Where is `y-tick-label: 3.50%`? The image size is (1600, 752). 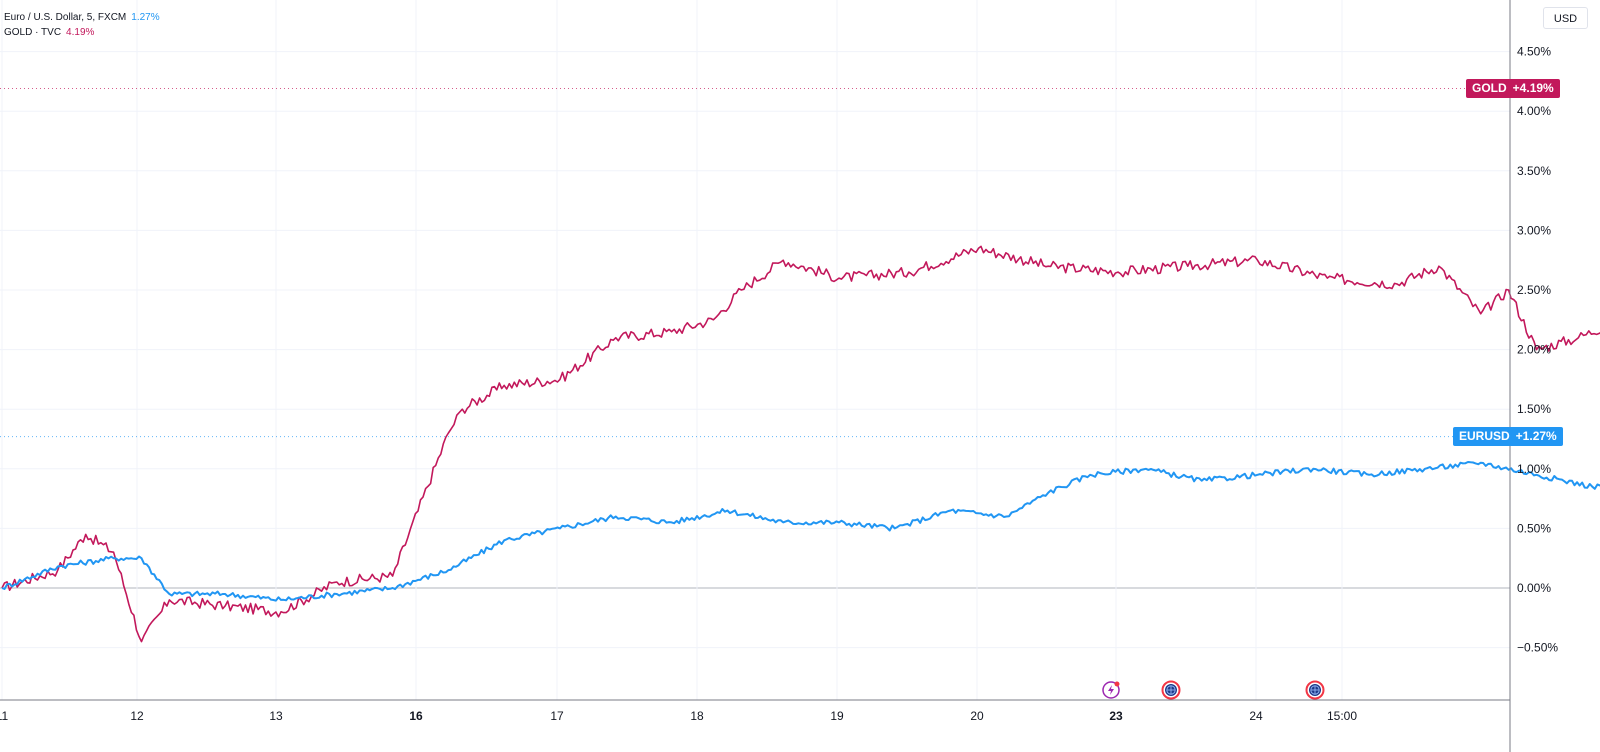
y-tick-label: 3.50% is located at coordinates (1534, 171).